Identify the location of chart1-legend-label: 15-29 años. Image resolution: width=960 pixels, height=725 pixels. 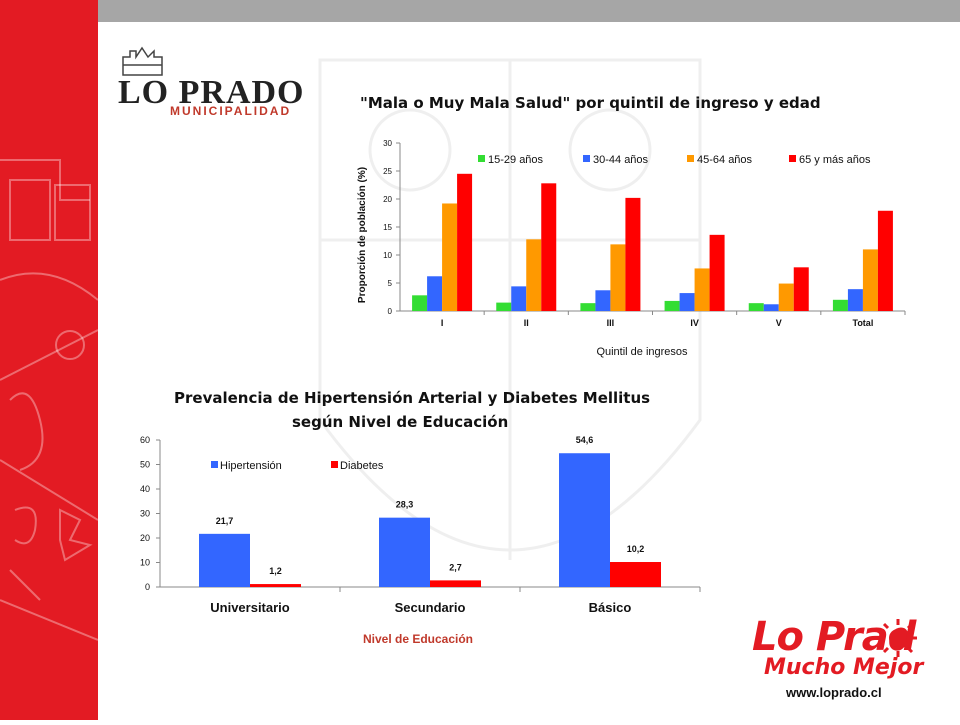
(516, 160).